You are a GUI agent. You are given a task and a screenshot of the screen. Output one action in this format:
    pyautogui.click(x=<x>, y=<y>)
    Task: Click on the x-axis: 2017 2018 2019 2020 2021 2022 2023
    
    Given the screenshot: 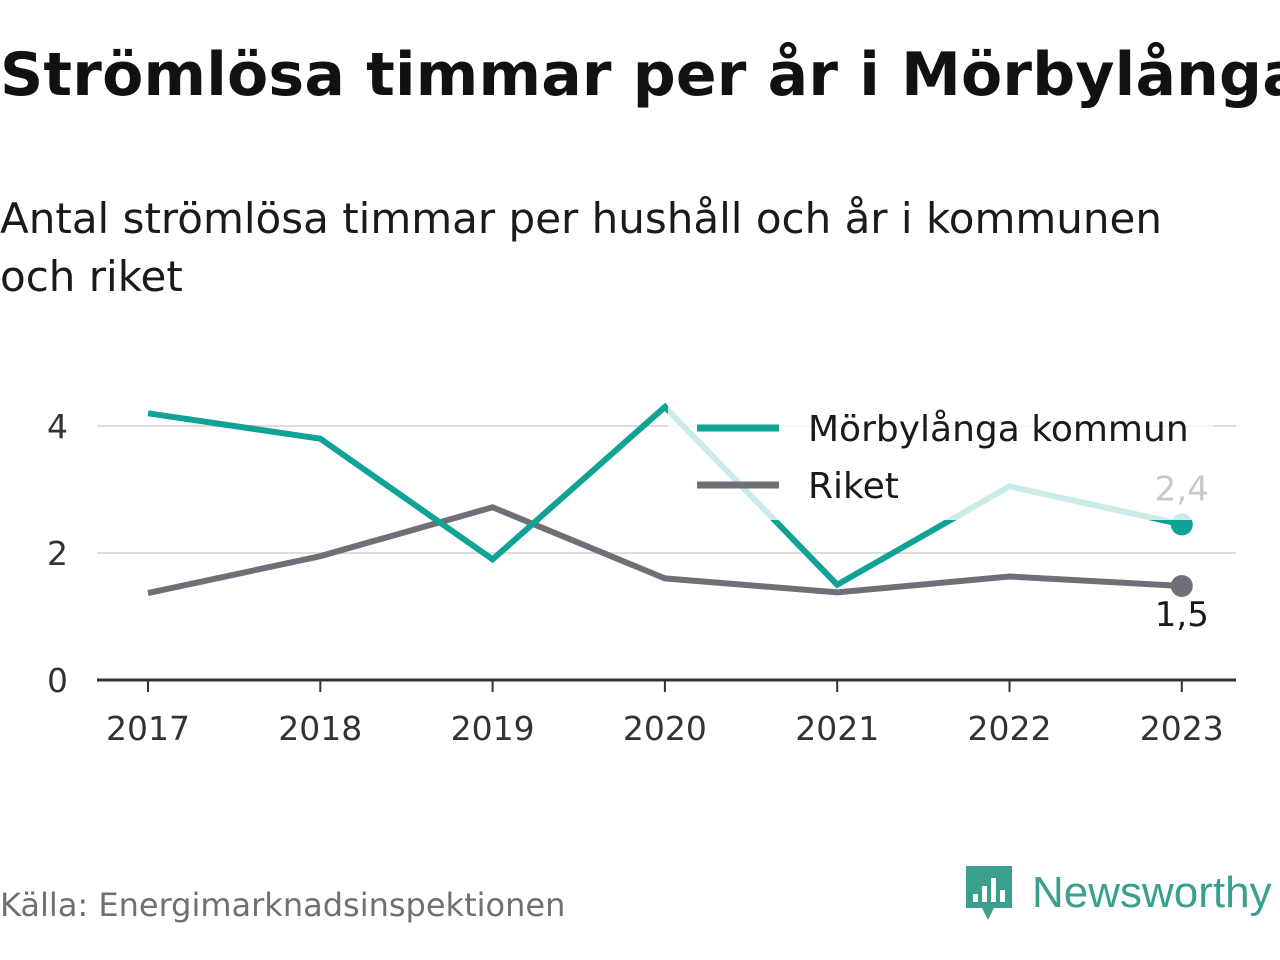 What is the action you would take?
    pyautogui.click(x=666, y=713)
    